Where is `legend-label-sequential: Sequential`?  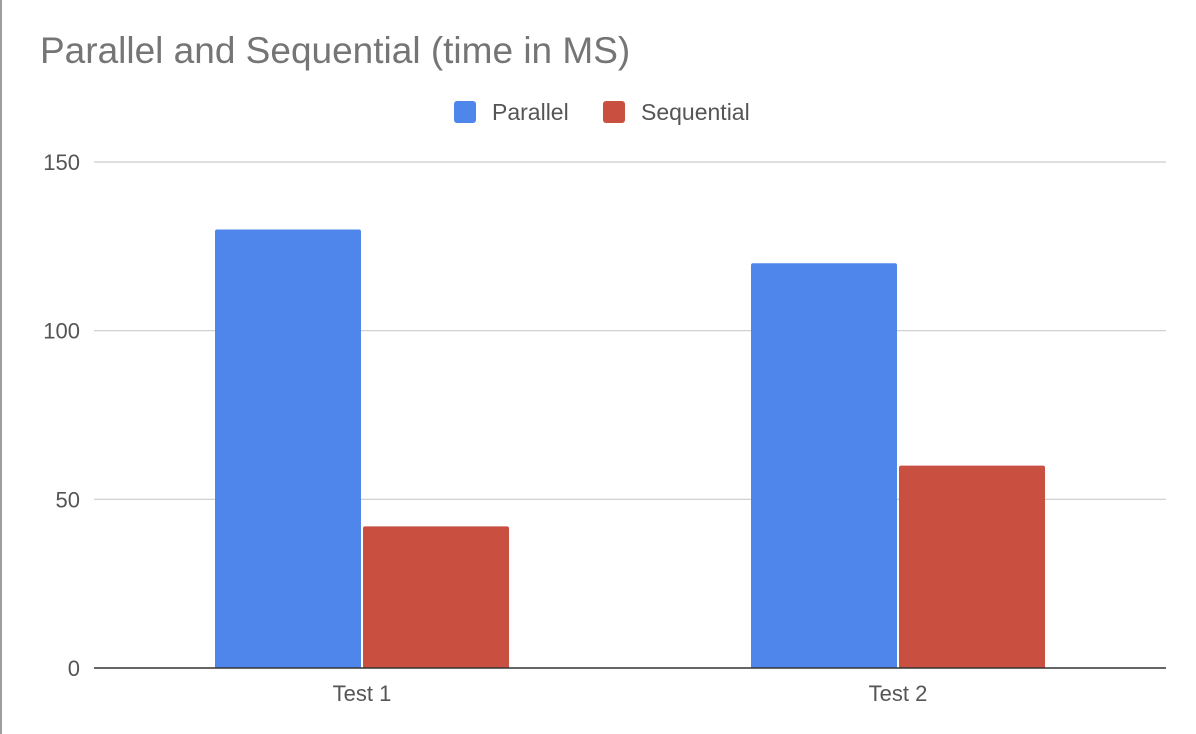 legend-label-sequential: Sequential is located at coordinates (695, 112).